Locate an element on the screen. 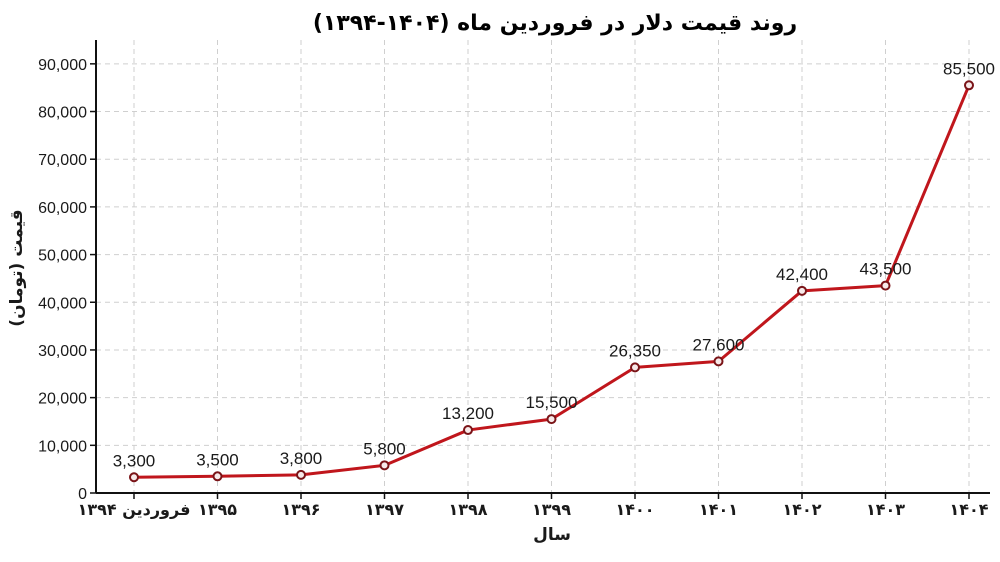 Image resolution: width=1000 pixels, height=562 pixels. data-point-label: 5,800 is located at coordinates (384, 448).